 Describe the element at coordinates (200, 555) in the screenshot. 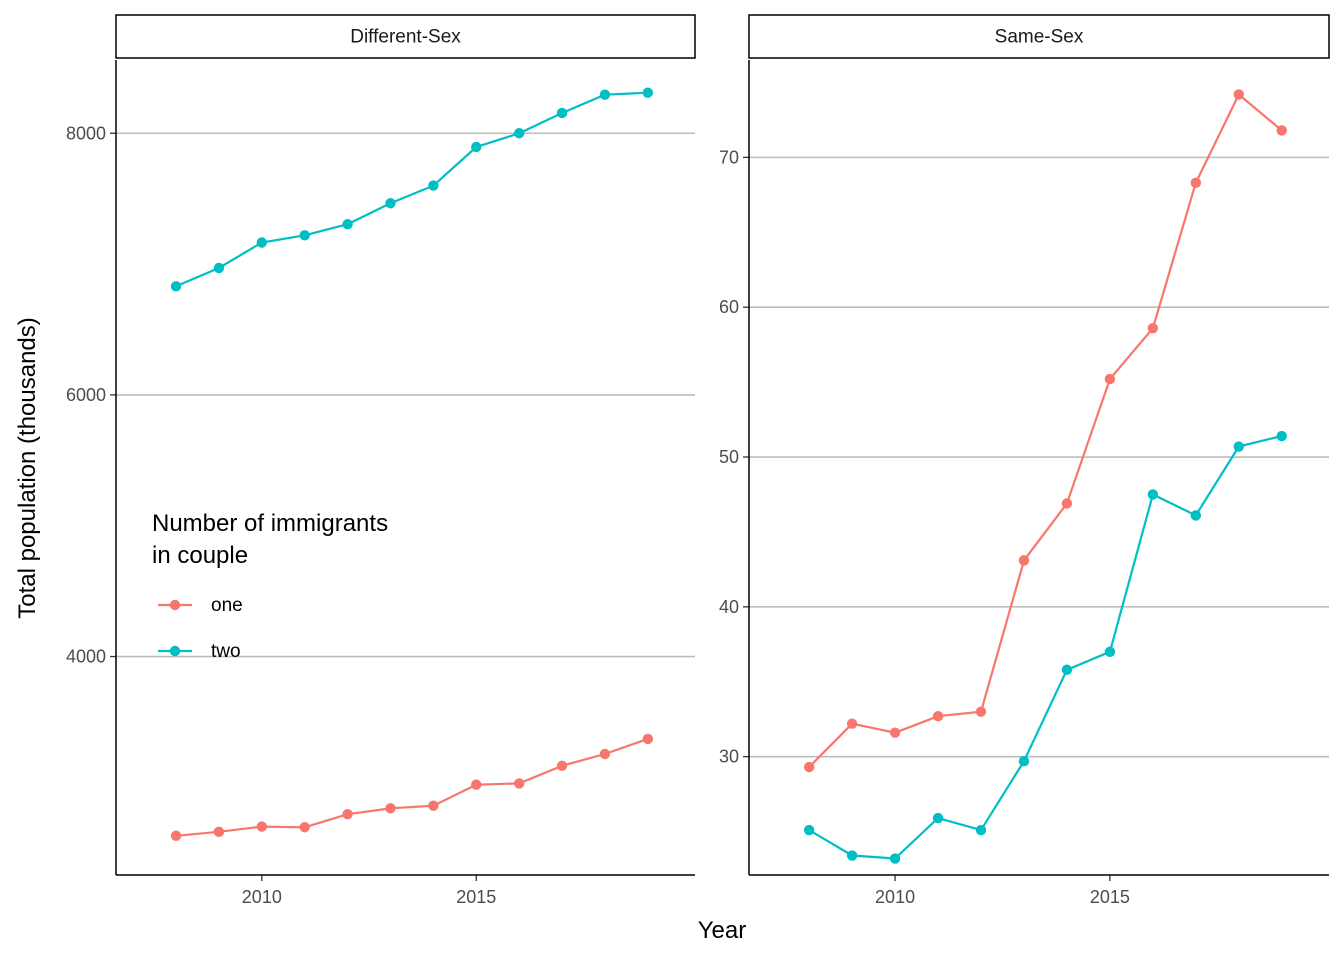

I see `legend-title-line-2: in couple` at that location.